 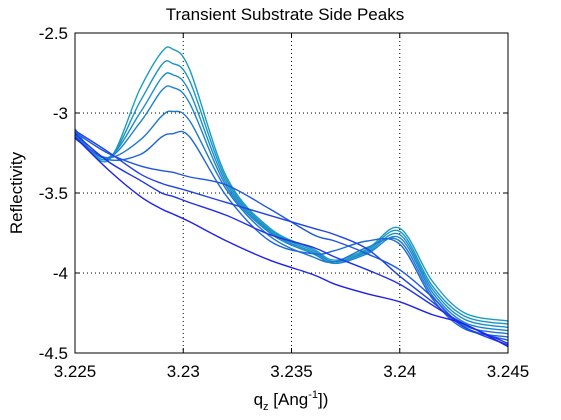 What do you see at coordinates (16, 192) in the screenshot?
I see `y-axis-label: Reflectivity` at bounding box center [16, 192].